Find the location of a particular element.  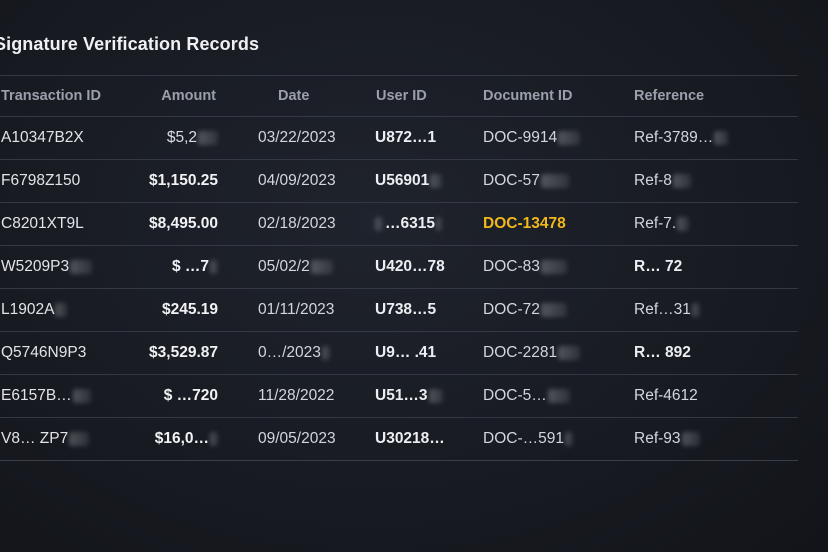

transaction-id-cell: F6798Z150 is located at coordinates (41, 180).